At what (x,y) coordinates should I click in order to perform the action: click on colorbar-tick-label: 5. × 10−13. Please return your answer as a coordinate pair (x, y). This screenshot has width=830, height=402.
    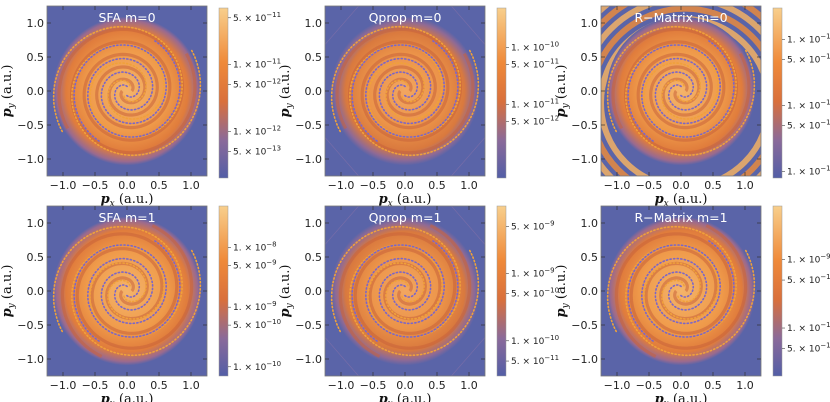
    Looking at the image, I should click on (257, 150).